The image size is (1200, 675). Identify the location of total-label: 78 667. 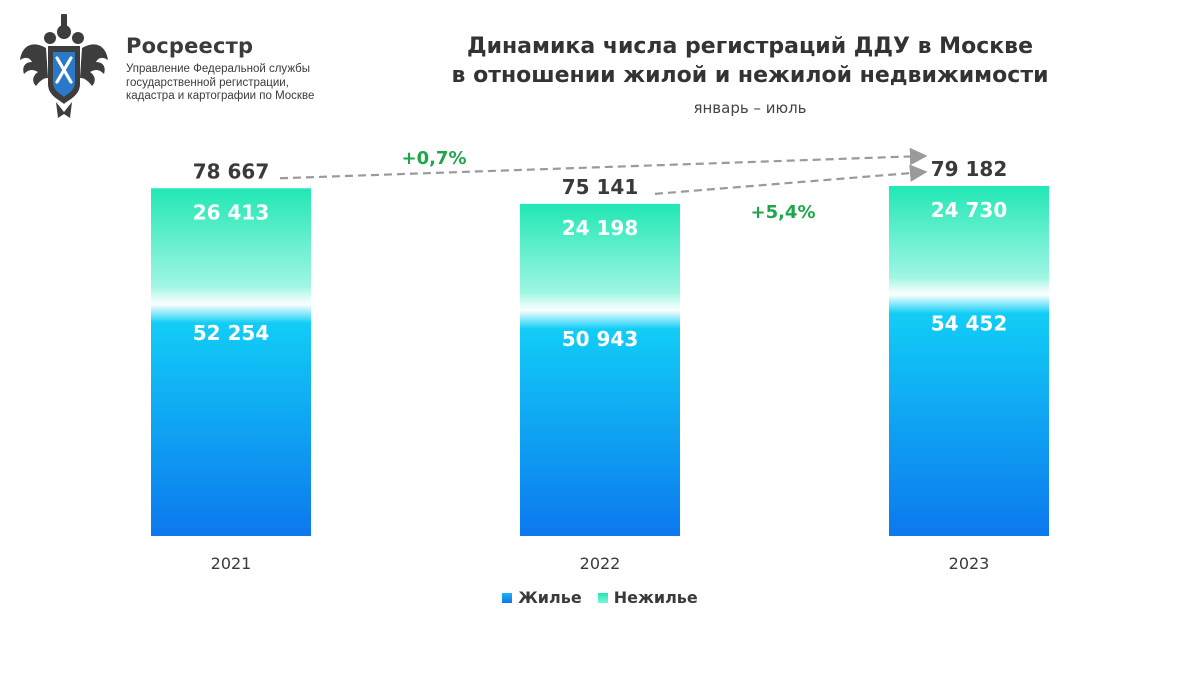
(231, 171).